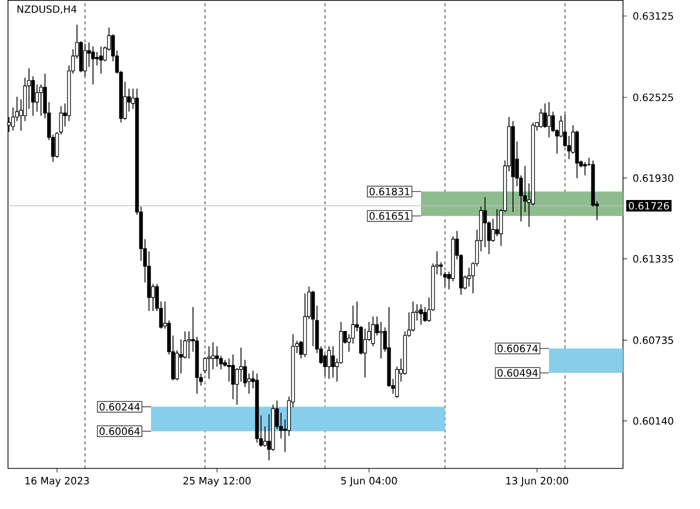  What do you see at coordinates (47, 9) in the screenshot?
I see `chart-title: NZDUSD,H4` at bounding box center [47, 9].